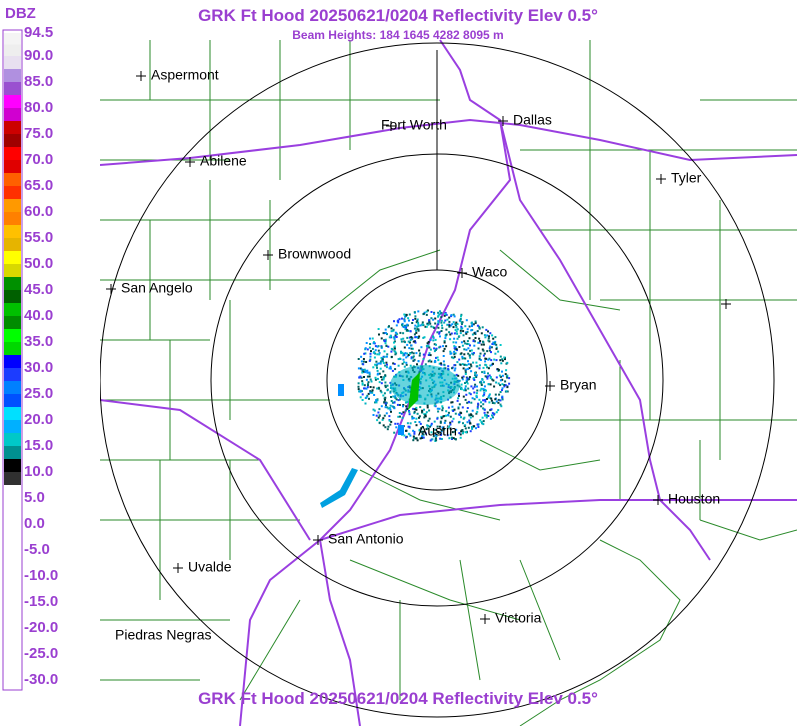 Image resolution: width=797 pixels, height=726 pixels. What do you see at coordinates (34, 497) in the screenshot?
I see `legend-label: 5.0` at bounding box center [34, 497].